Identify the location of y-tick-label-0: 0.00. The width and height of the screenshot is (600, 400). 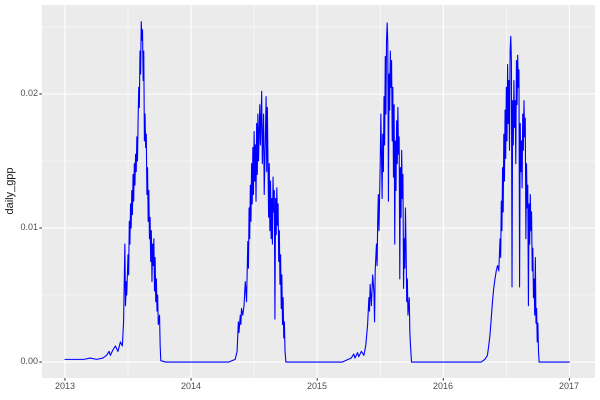
(29, 361).